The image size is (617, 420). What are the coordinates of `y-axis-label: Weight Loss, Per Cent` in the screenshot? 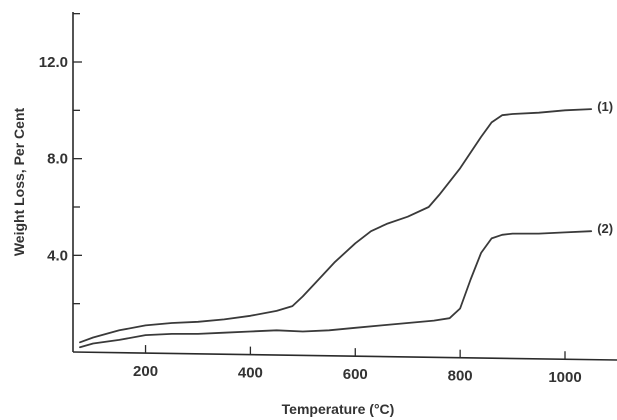 It's located at (19, 182).